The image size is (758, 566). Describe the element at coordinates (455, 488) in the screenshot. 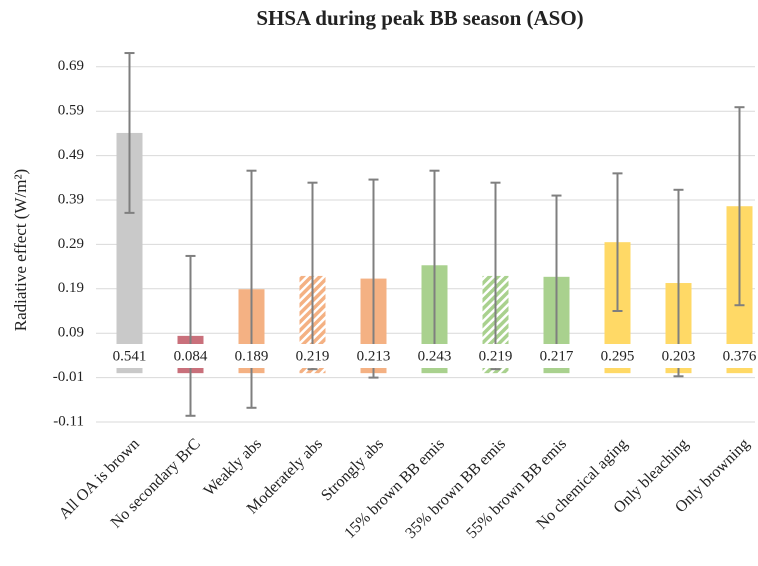

I see `x-tick-label: 35% brown BB emis` at that location.